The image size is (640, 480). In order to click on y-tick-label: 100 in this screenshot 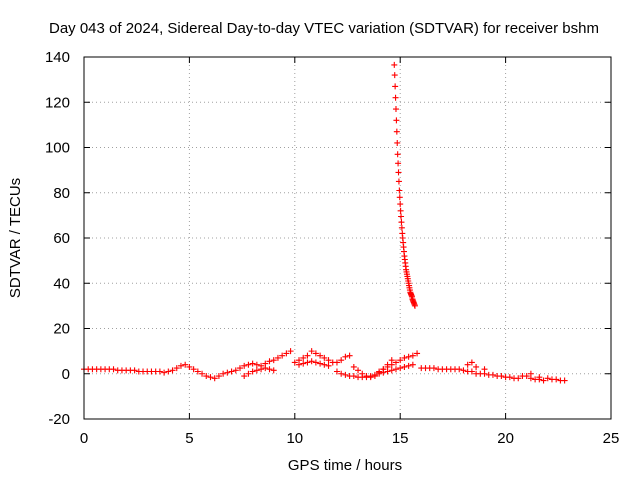, I will do `click(57, 148)`.